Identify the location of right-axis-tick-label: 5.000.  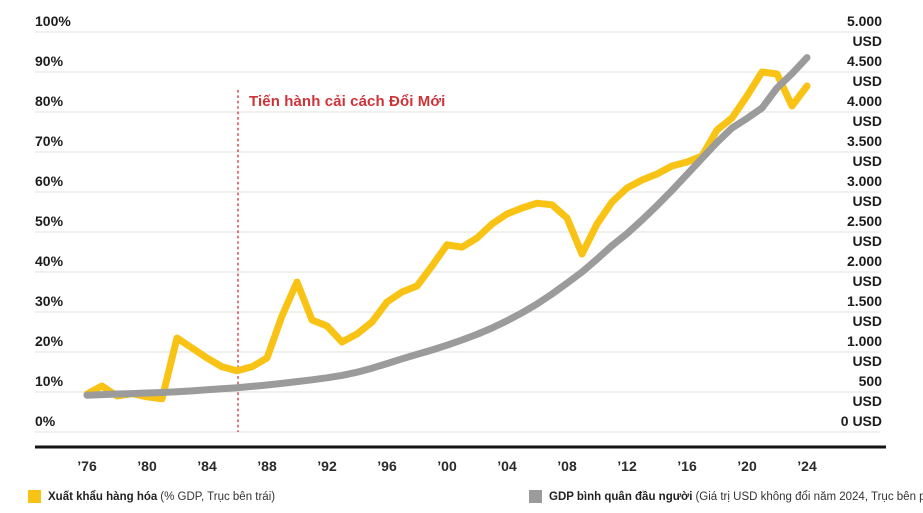
(864, 21).